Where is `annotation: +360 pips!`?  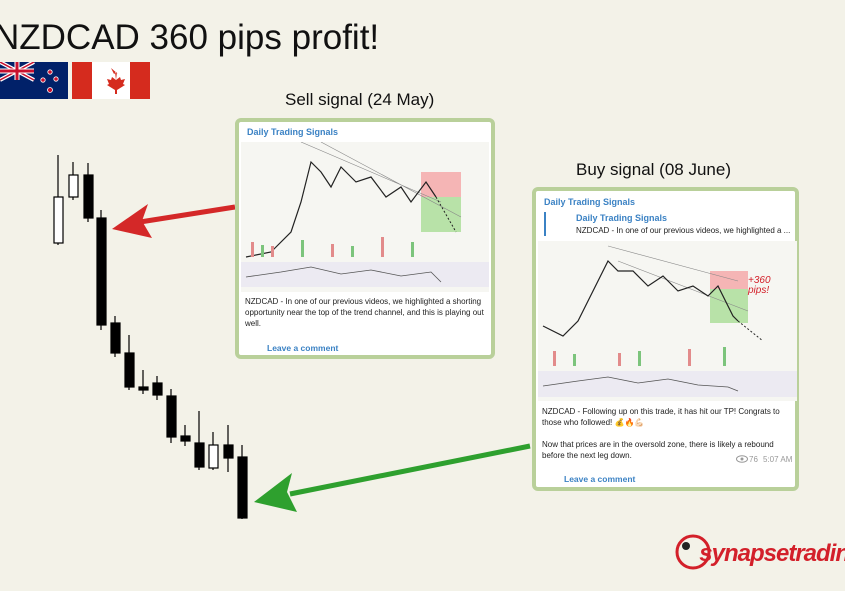 annotation: +360 pips! is located at coordinates (759, 285).